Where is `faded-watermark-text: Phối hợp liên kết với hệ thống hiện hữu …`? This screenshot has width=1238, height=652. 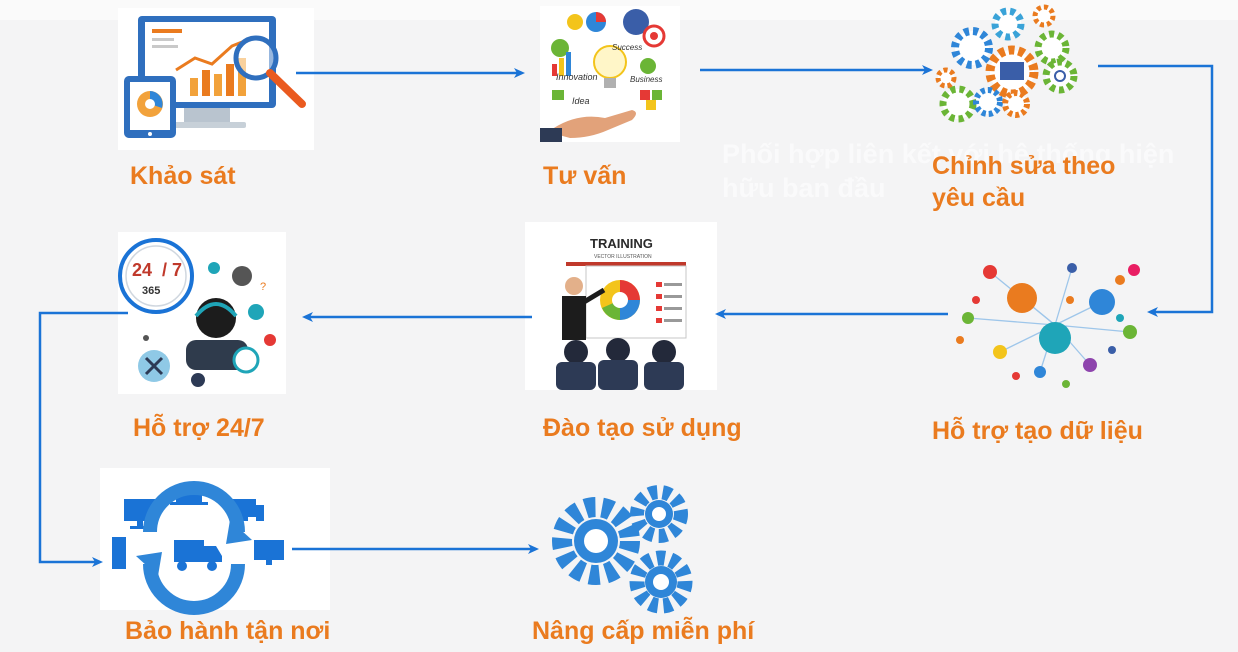
faded-watermark-text: Phối hợp liên kết với hệ thống hiện hữu … is located at coordinates (948, 171).